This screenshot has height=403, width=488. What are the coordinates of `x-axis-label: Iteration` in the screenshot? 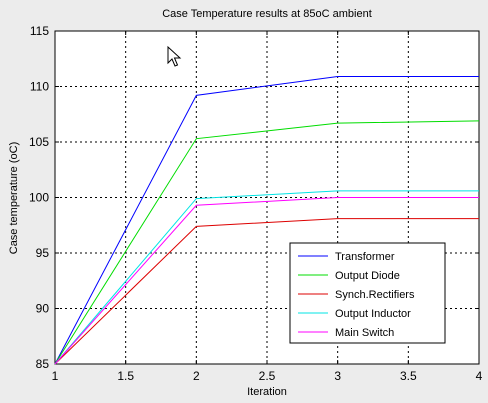 It's located at (267, 392).